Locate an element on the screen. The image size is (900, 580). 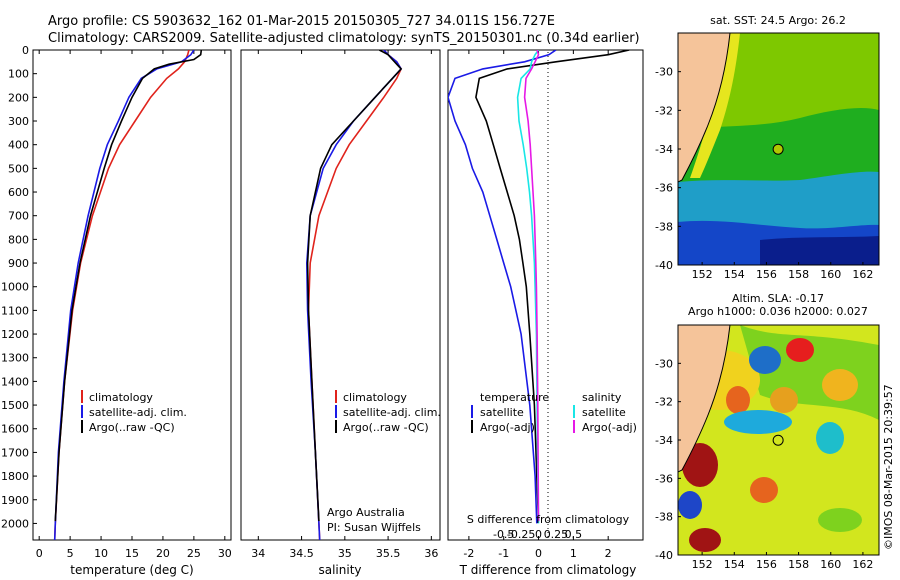
s-difference-label: S difference from climatology is located at coordinates (548, 519).